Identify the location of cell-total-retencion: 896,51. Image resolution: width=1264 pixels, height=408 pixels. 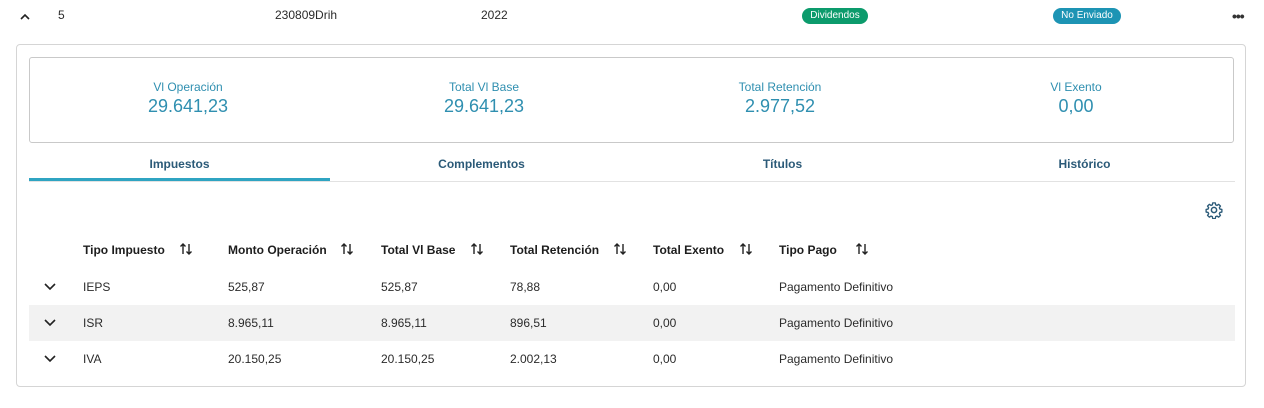
(528, 323).